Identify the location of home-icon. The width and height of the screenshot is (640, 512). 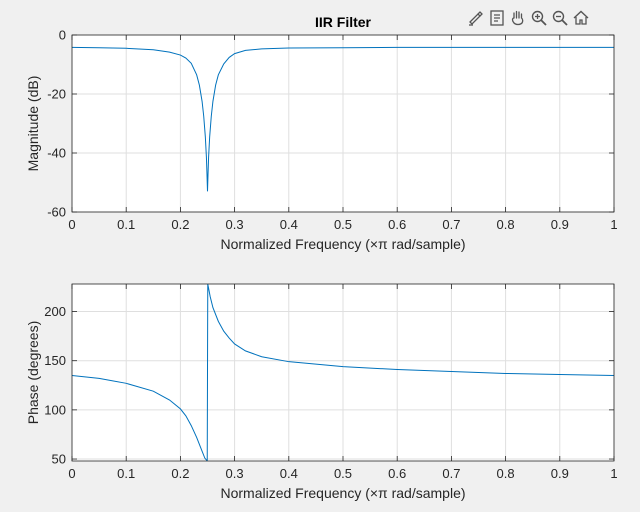
(581, 18).